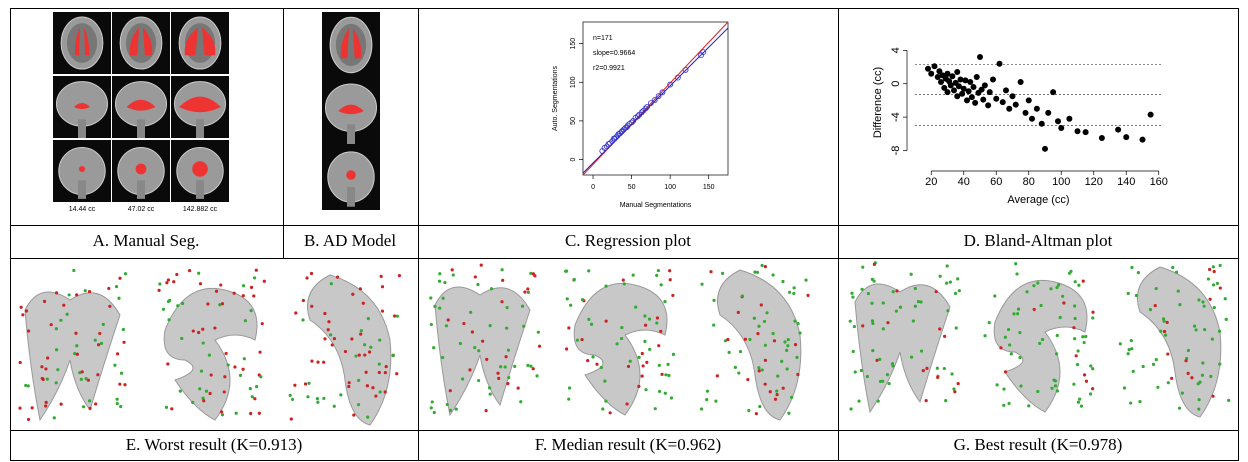  I want to click on y-axis-label: Auto. Segmentations, so click(555, 98).